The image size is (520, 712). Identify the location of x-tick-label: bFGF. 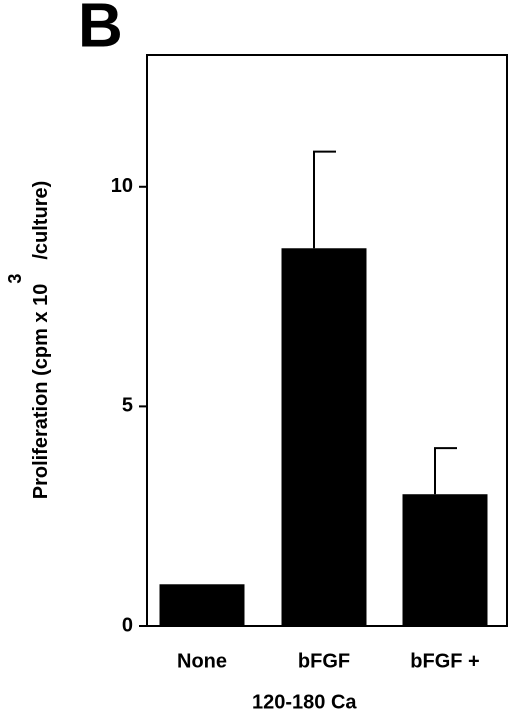
(324, 661).